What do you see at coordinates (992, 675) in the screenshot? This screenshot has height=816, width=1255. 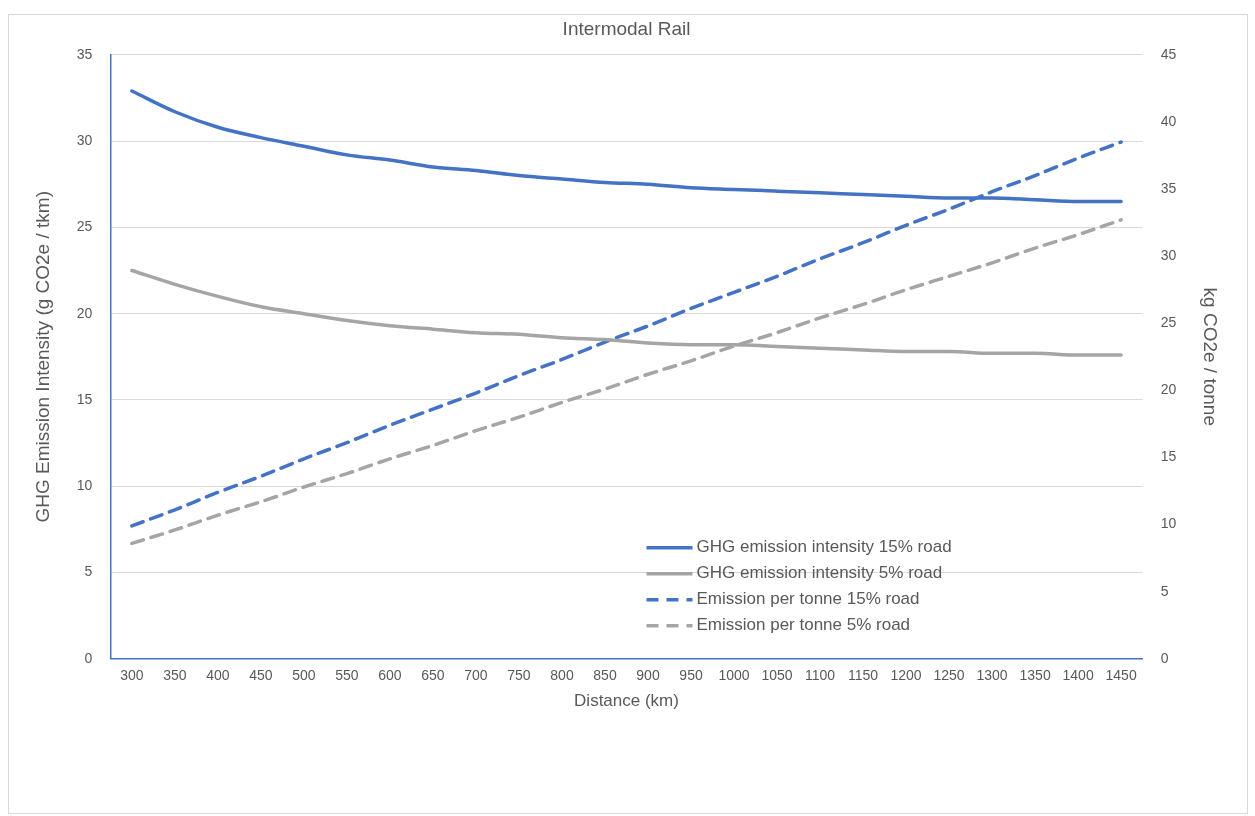 I see `x-tick-label: 1300` at bounding box center [992, 675].